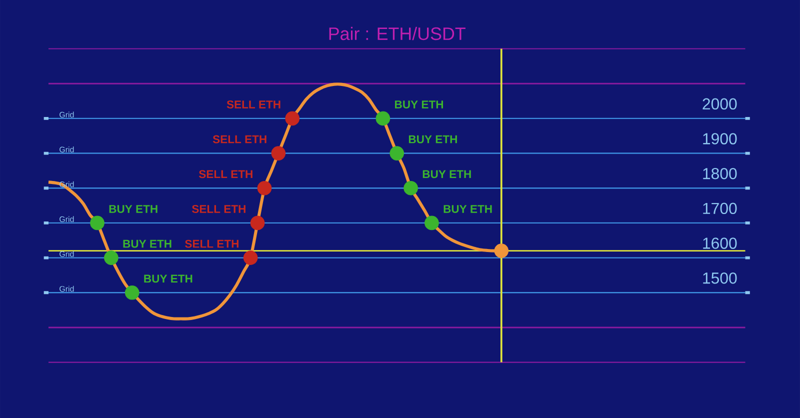 The image size is (800, 418). What do you see at coordinates (720, 138) in the screenshot?
I see `y-tick-label: 1900` at bounding box center [720, 138].